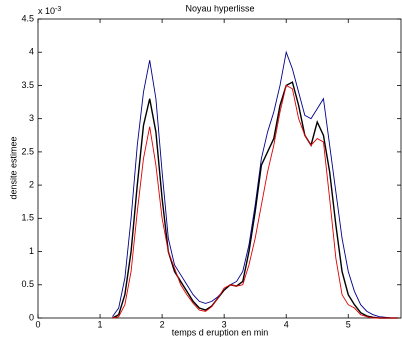 The height and width of the screenshot is (337, 402). I want to click on x-tick-label: 0, so click(37, 324).